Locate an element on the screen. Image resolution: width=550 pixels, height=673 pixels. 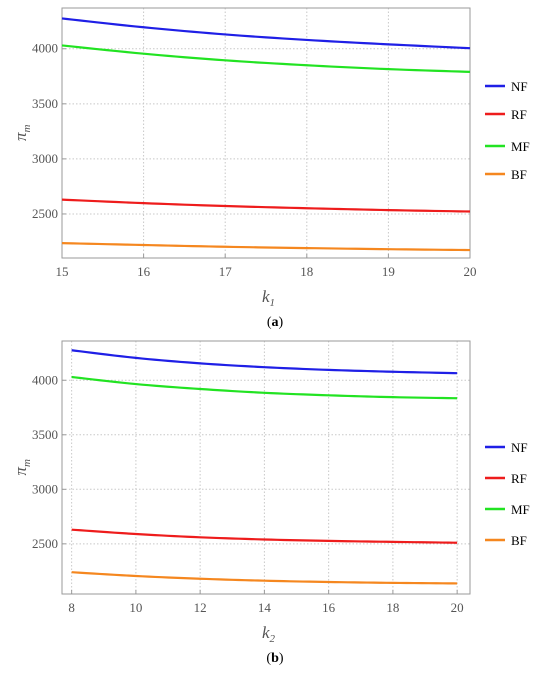
x-tick-label: 12 is located at coordinates (200, 607).